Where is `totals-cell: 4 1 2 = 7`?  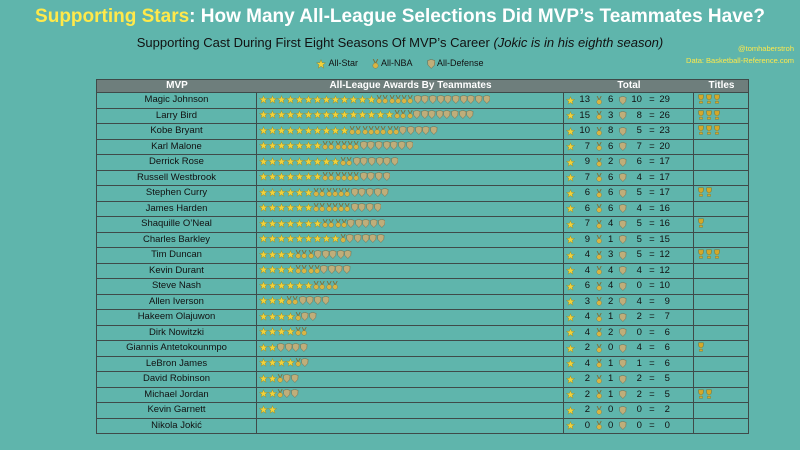 totals-cell: 4 1 2 = 7 is located at coordinates (629, 317).